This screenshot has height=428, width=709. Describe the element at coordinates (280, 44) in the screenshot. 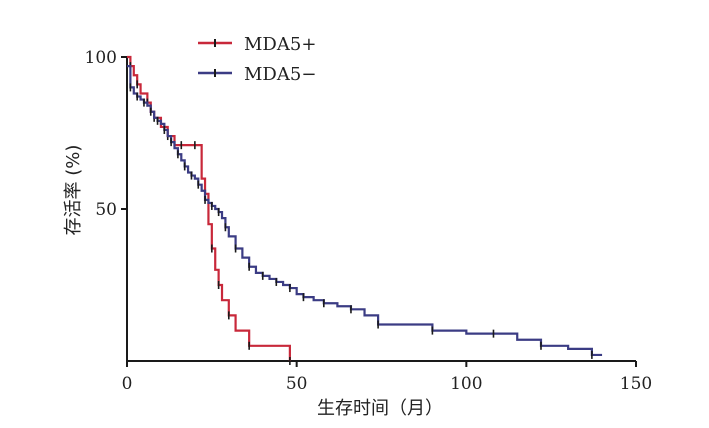

I see `legend-label-mda5-positive: MDA5+` at that location.